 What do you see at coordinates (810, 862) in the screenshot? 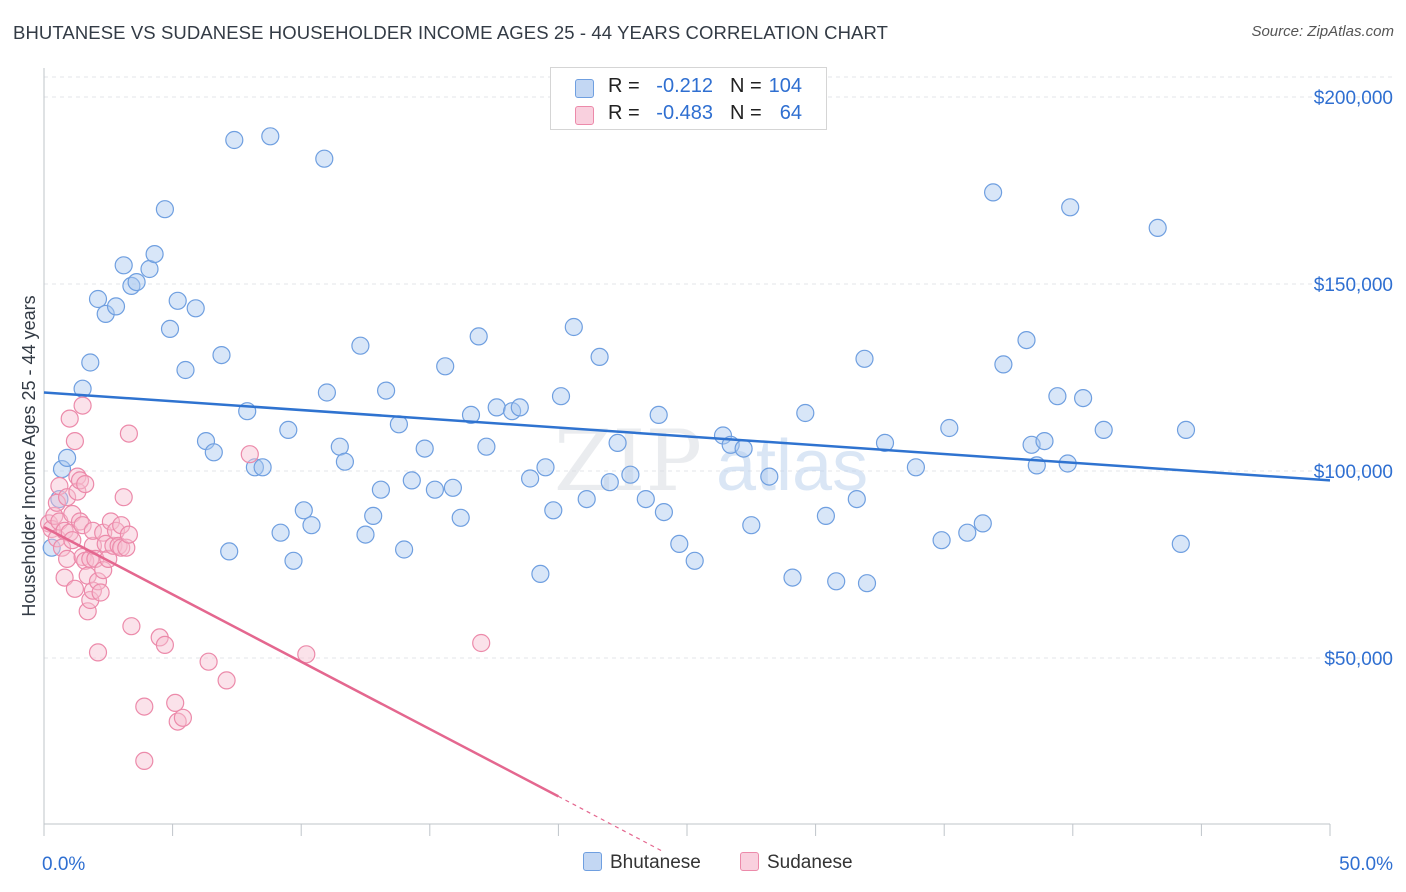
I see `legend-label-sudanese: Sudanese` at bounding box center [810, 862].